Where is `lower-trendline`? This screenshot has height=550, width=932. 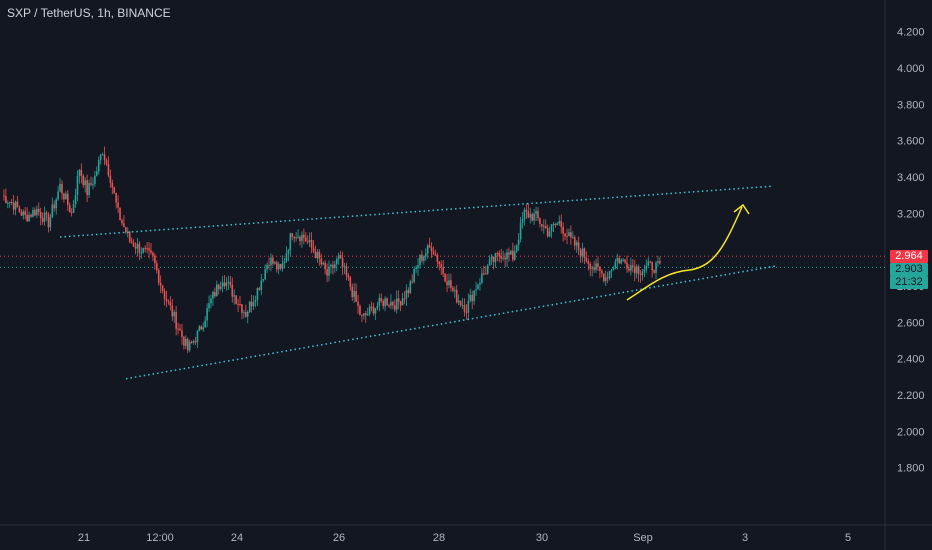 lower-trendline is located at coordinates (450, 322).